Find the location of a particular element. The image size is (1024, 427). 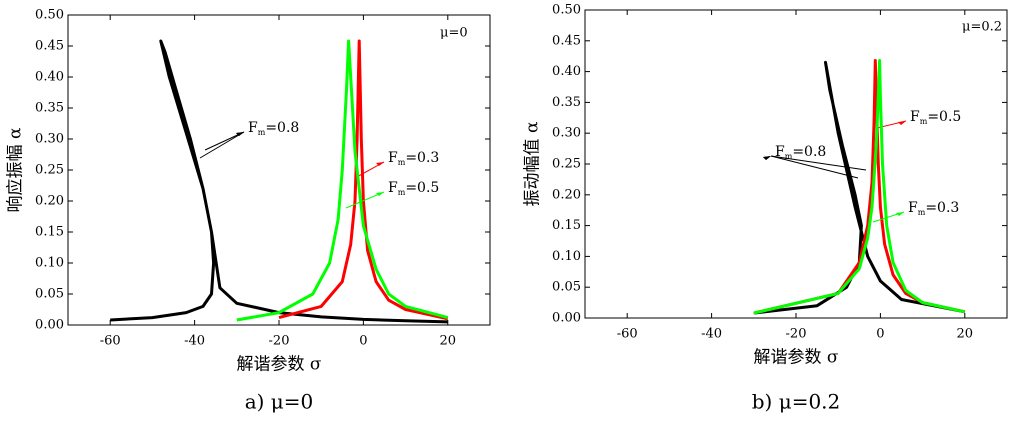

caption: b) μ=0.2 is located at coordinates (796, 402).